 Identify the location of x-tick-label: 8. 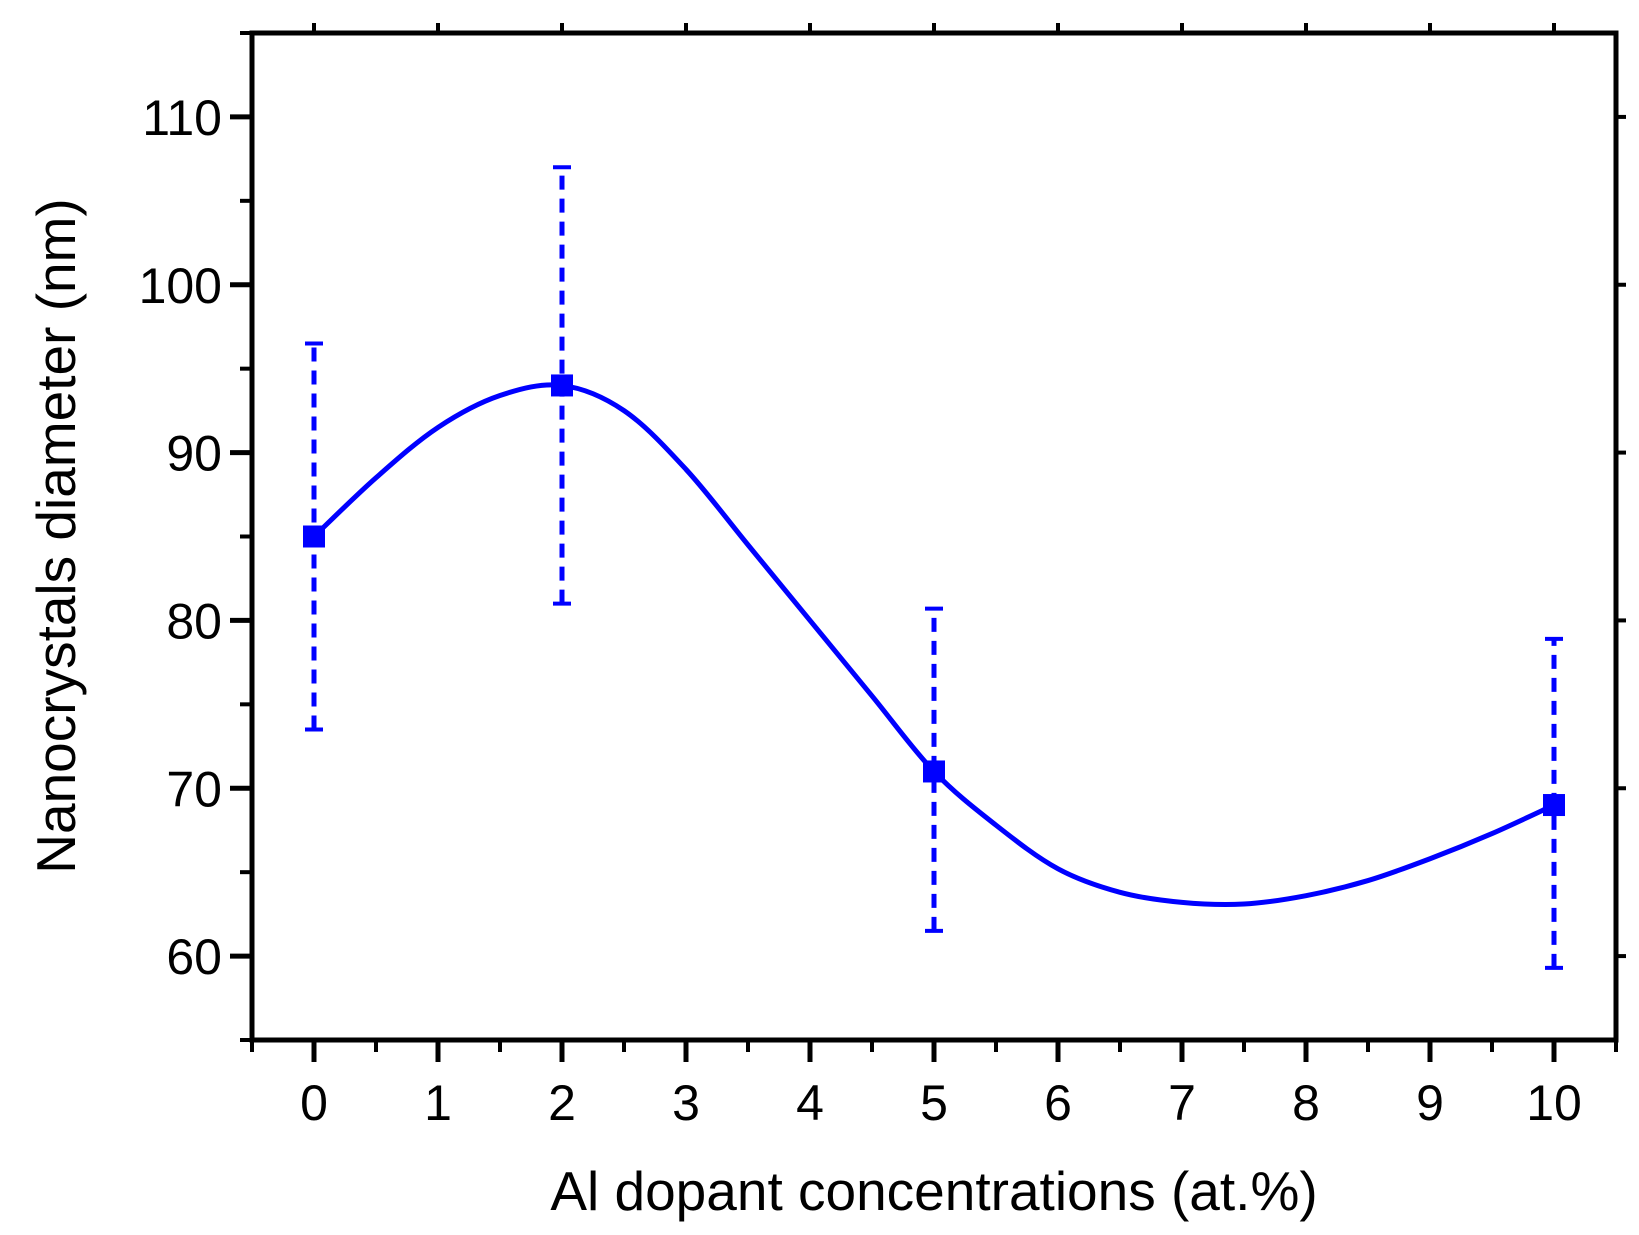
(1306, 1103).